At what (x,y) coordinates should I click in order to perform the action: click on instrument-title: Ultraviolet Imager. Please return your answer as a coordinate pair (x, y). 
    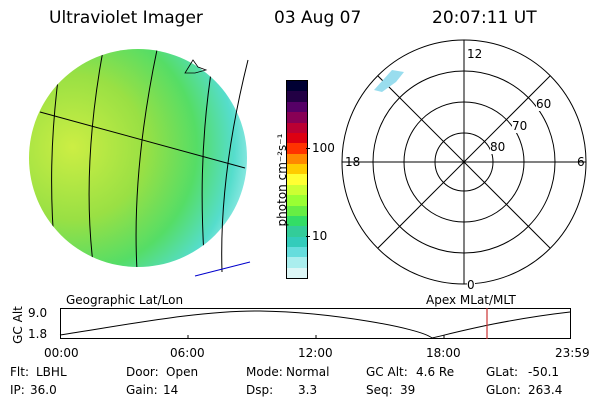
    Looking at the image, I should click on (126, 18).